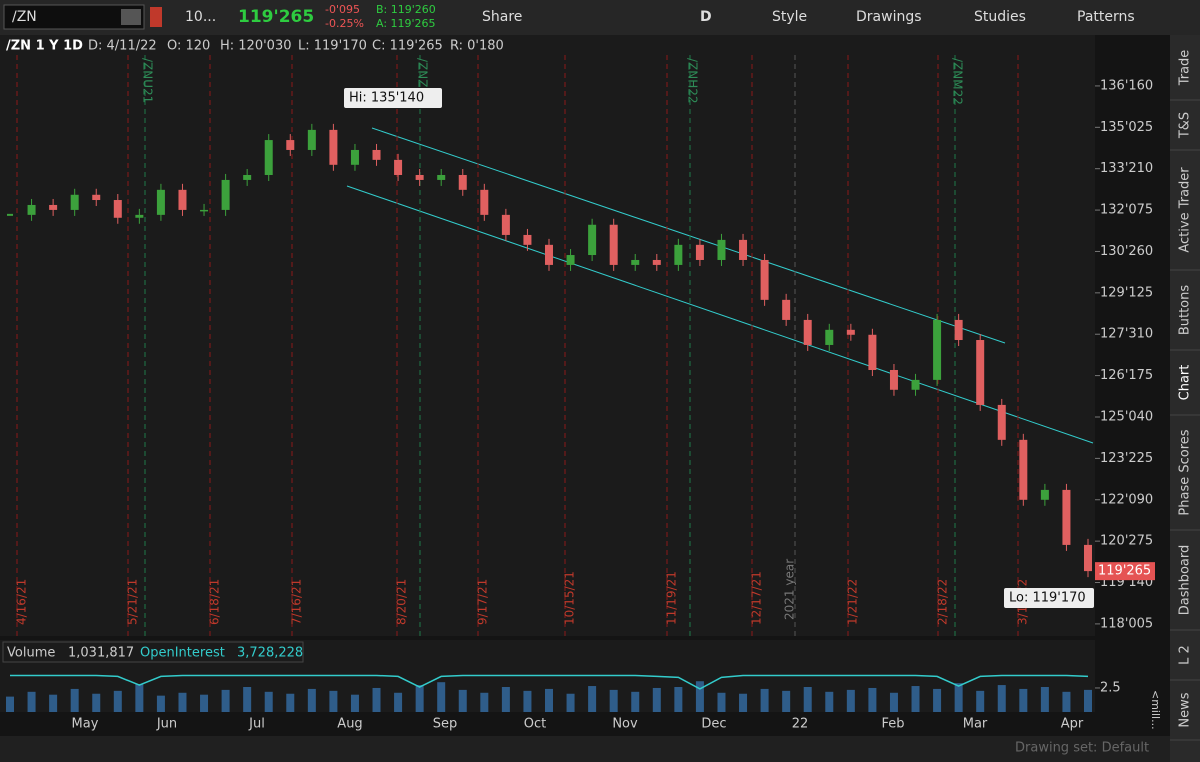 Image resolution: width=1200 pixels, height=762 pixels. I want to click on header-low: L: 119'170, so click(332, 46).